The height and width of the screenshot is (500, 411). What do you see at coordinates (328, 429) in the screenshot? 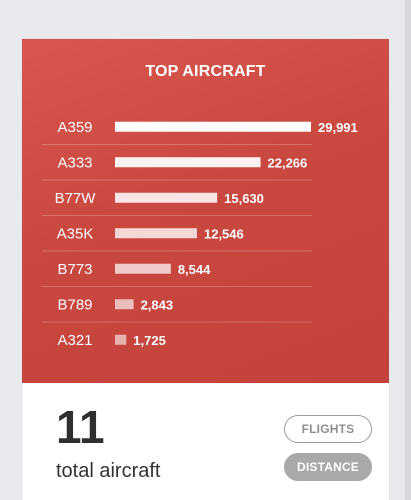
I see `flights-toggle-button: FLIGHTS` at bounding box center [328, 429].